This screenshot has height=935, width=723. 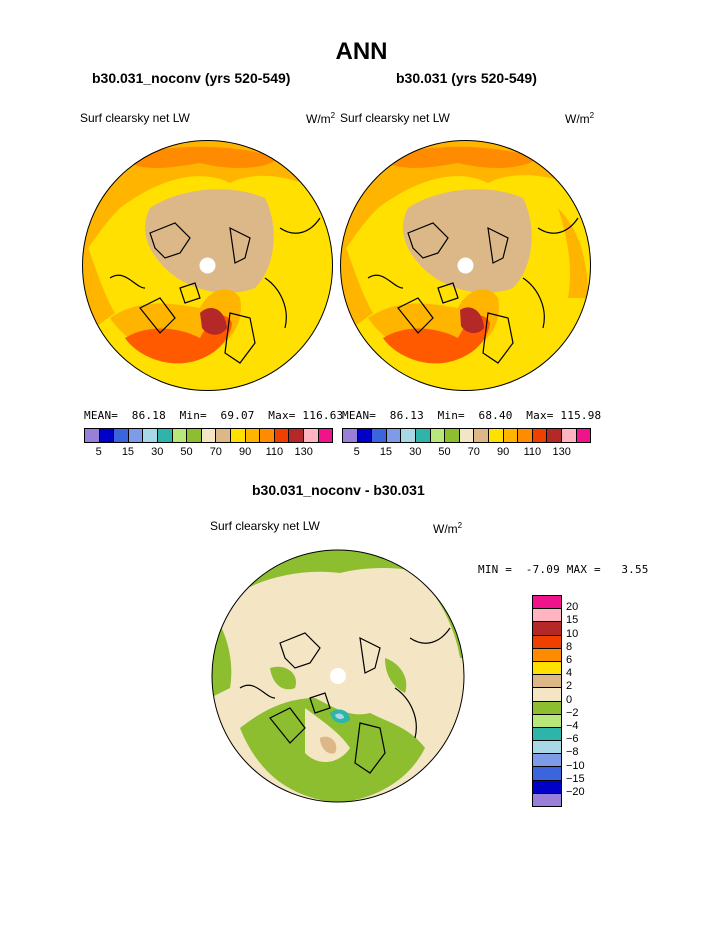 I want to click on panel-2-subtitle: b30.031 (yrs 520-549), so click(x=466, y=78).